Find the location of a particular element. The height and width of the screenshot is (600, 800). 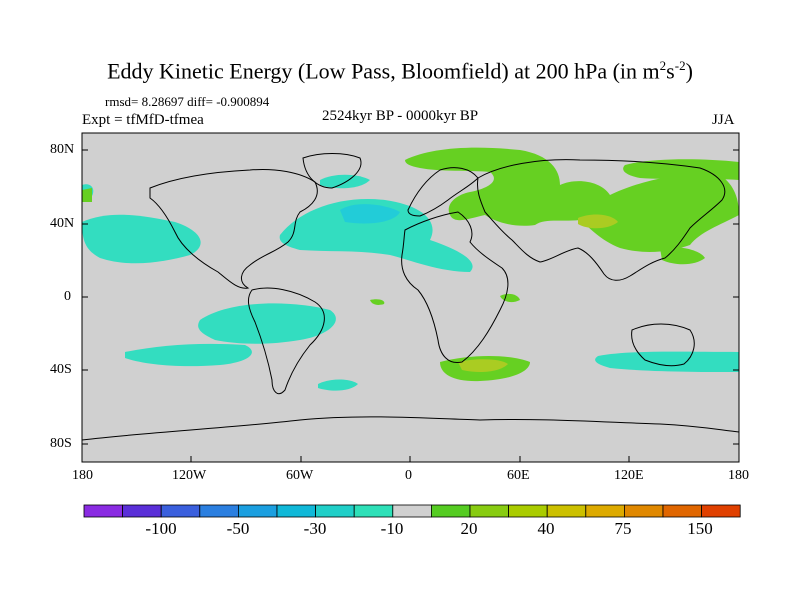

lat-label-80s: 80S is located at coordinates (61, 443).